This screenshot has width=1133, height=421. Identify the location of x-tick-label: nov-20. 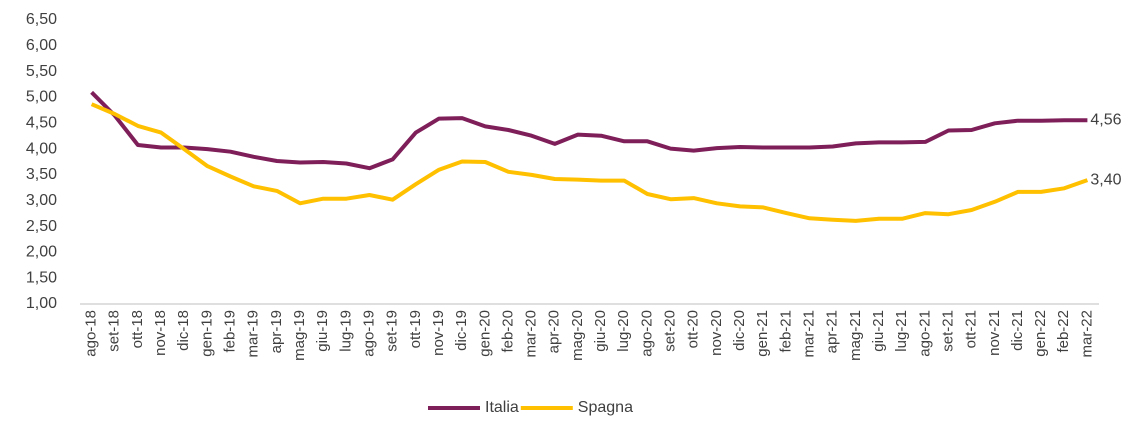
(716, 333).